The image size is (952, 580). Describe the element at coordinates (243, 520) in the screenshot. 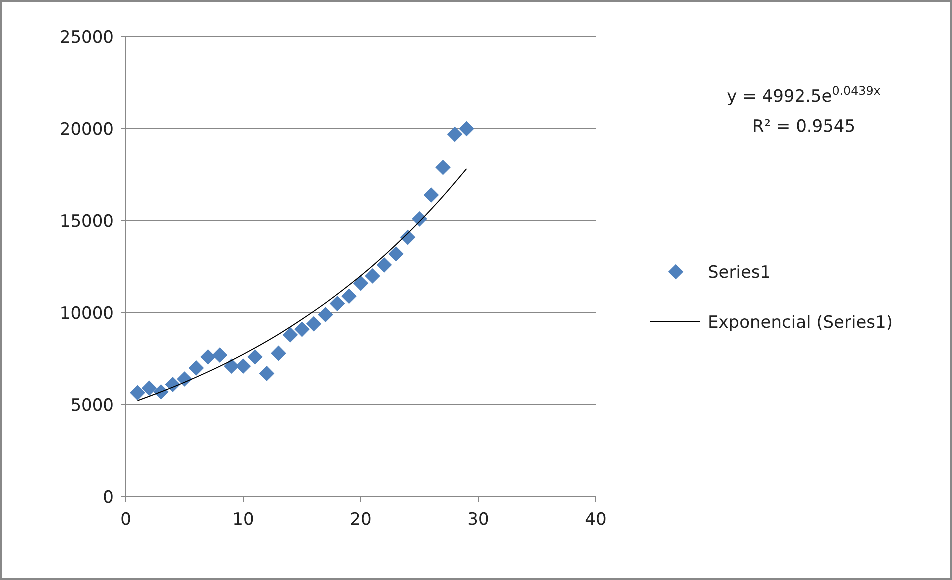

I see `x-tick-label: 10` at that location.